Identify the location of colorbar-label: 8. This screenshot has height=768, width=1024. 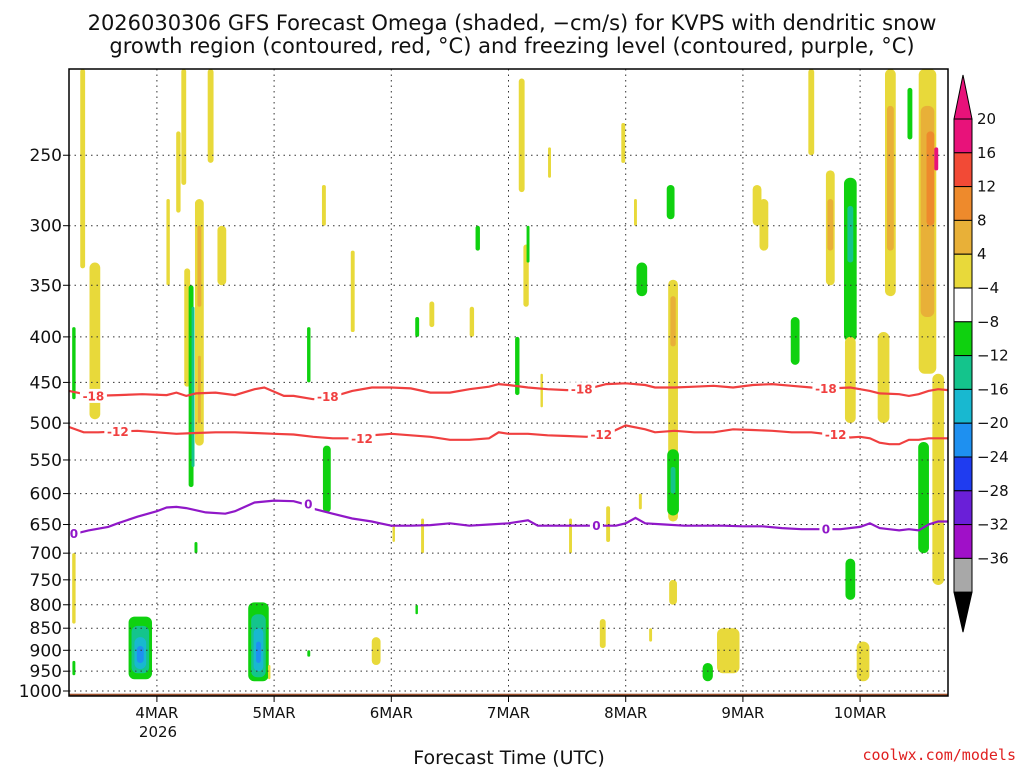
(982, 220).